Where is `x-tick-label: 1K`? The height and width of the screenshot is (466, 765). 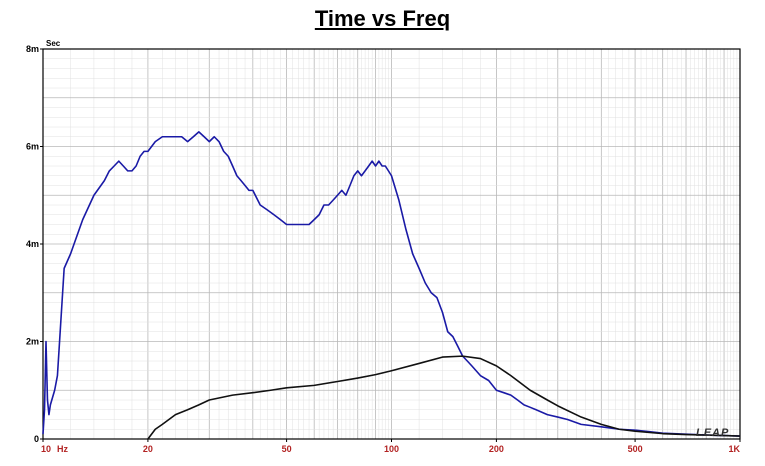
x-tick-label: 1K is located at coordinates (734, 449).